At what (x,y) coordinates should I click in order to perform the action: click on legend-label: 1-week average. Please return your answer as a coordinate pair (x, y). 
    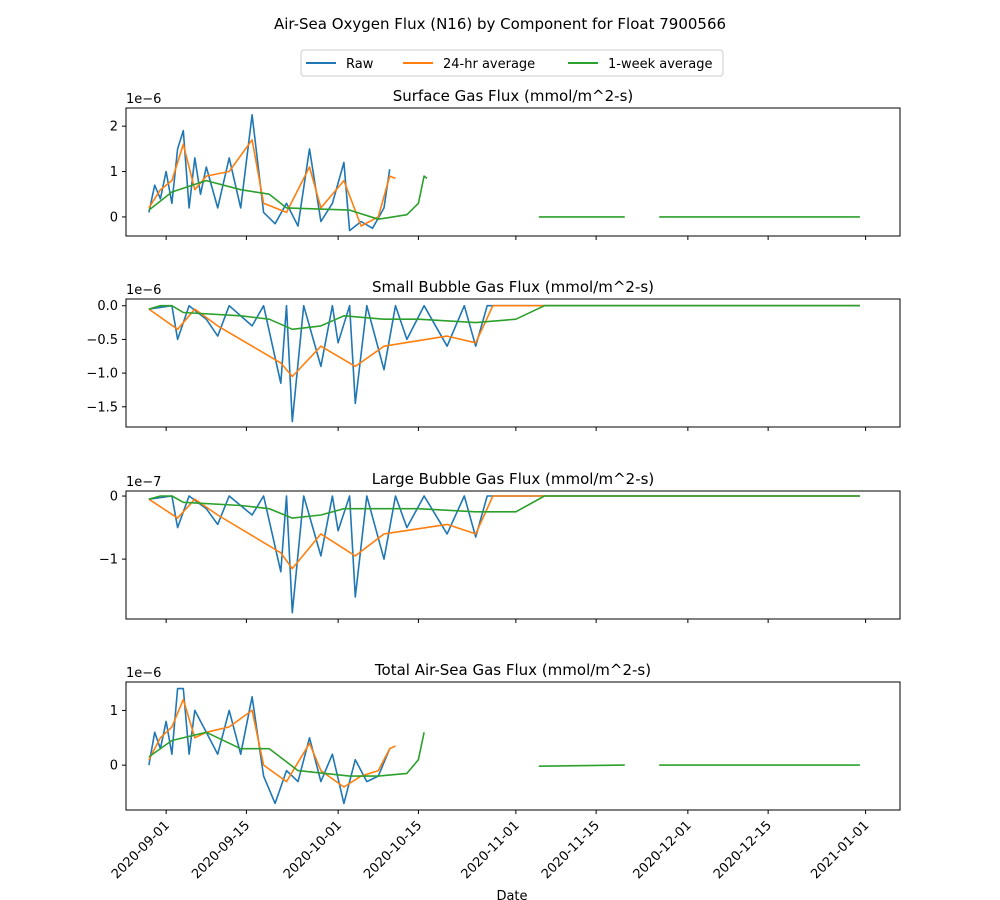
    Looking at the image, I should click on (660, 64).